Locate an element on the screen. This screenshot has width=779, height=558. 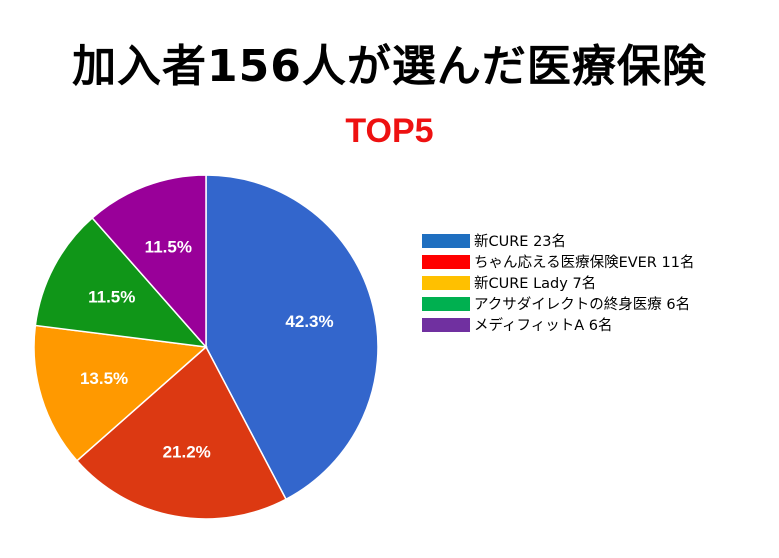
legend-label: 新CURE Lady 7名 is located at coordinates (535, 284).